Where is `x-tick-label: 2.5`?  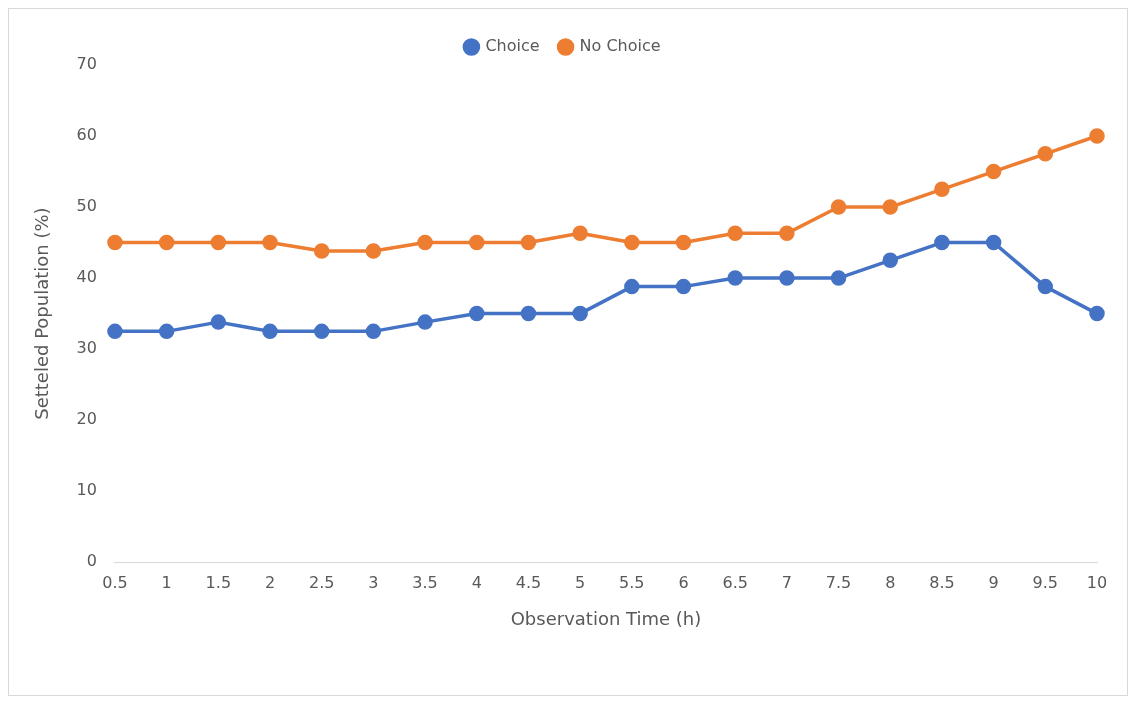 x-tick-label: 2.5 is located at coordinates (321, 582).